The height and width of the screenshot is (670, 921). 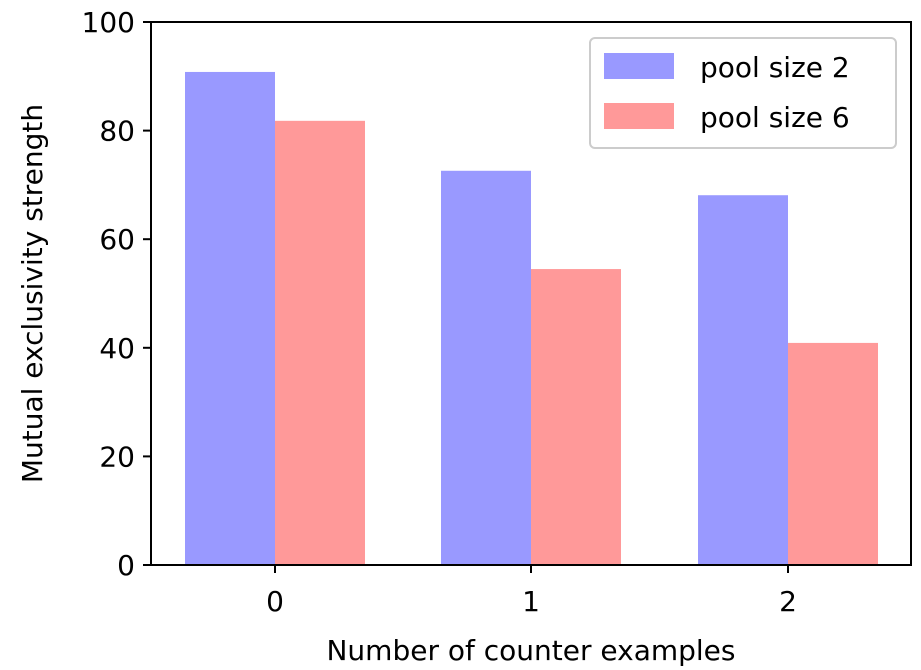 What do you see at coordinates (275, 601) in the screenshot?
I see `x-tick-label: 0` at bounding box center [275, 601].